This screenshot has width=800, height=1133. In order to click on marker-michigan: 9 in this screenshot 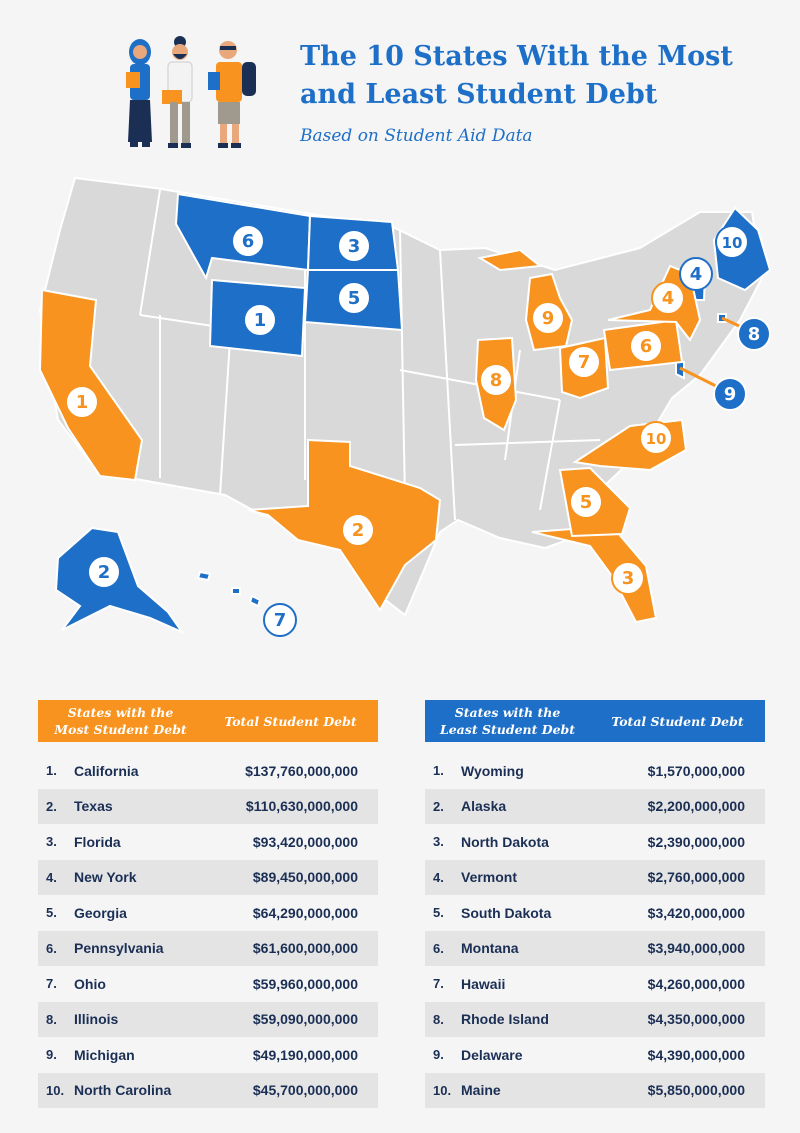, I will do `click(548, 318)`.